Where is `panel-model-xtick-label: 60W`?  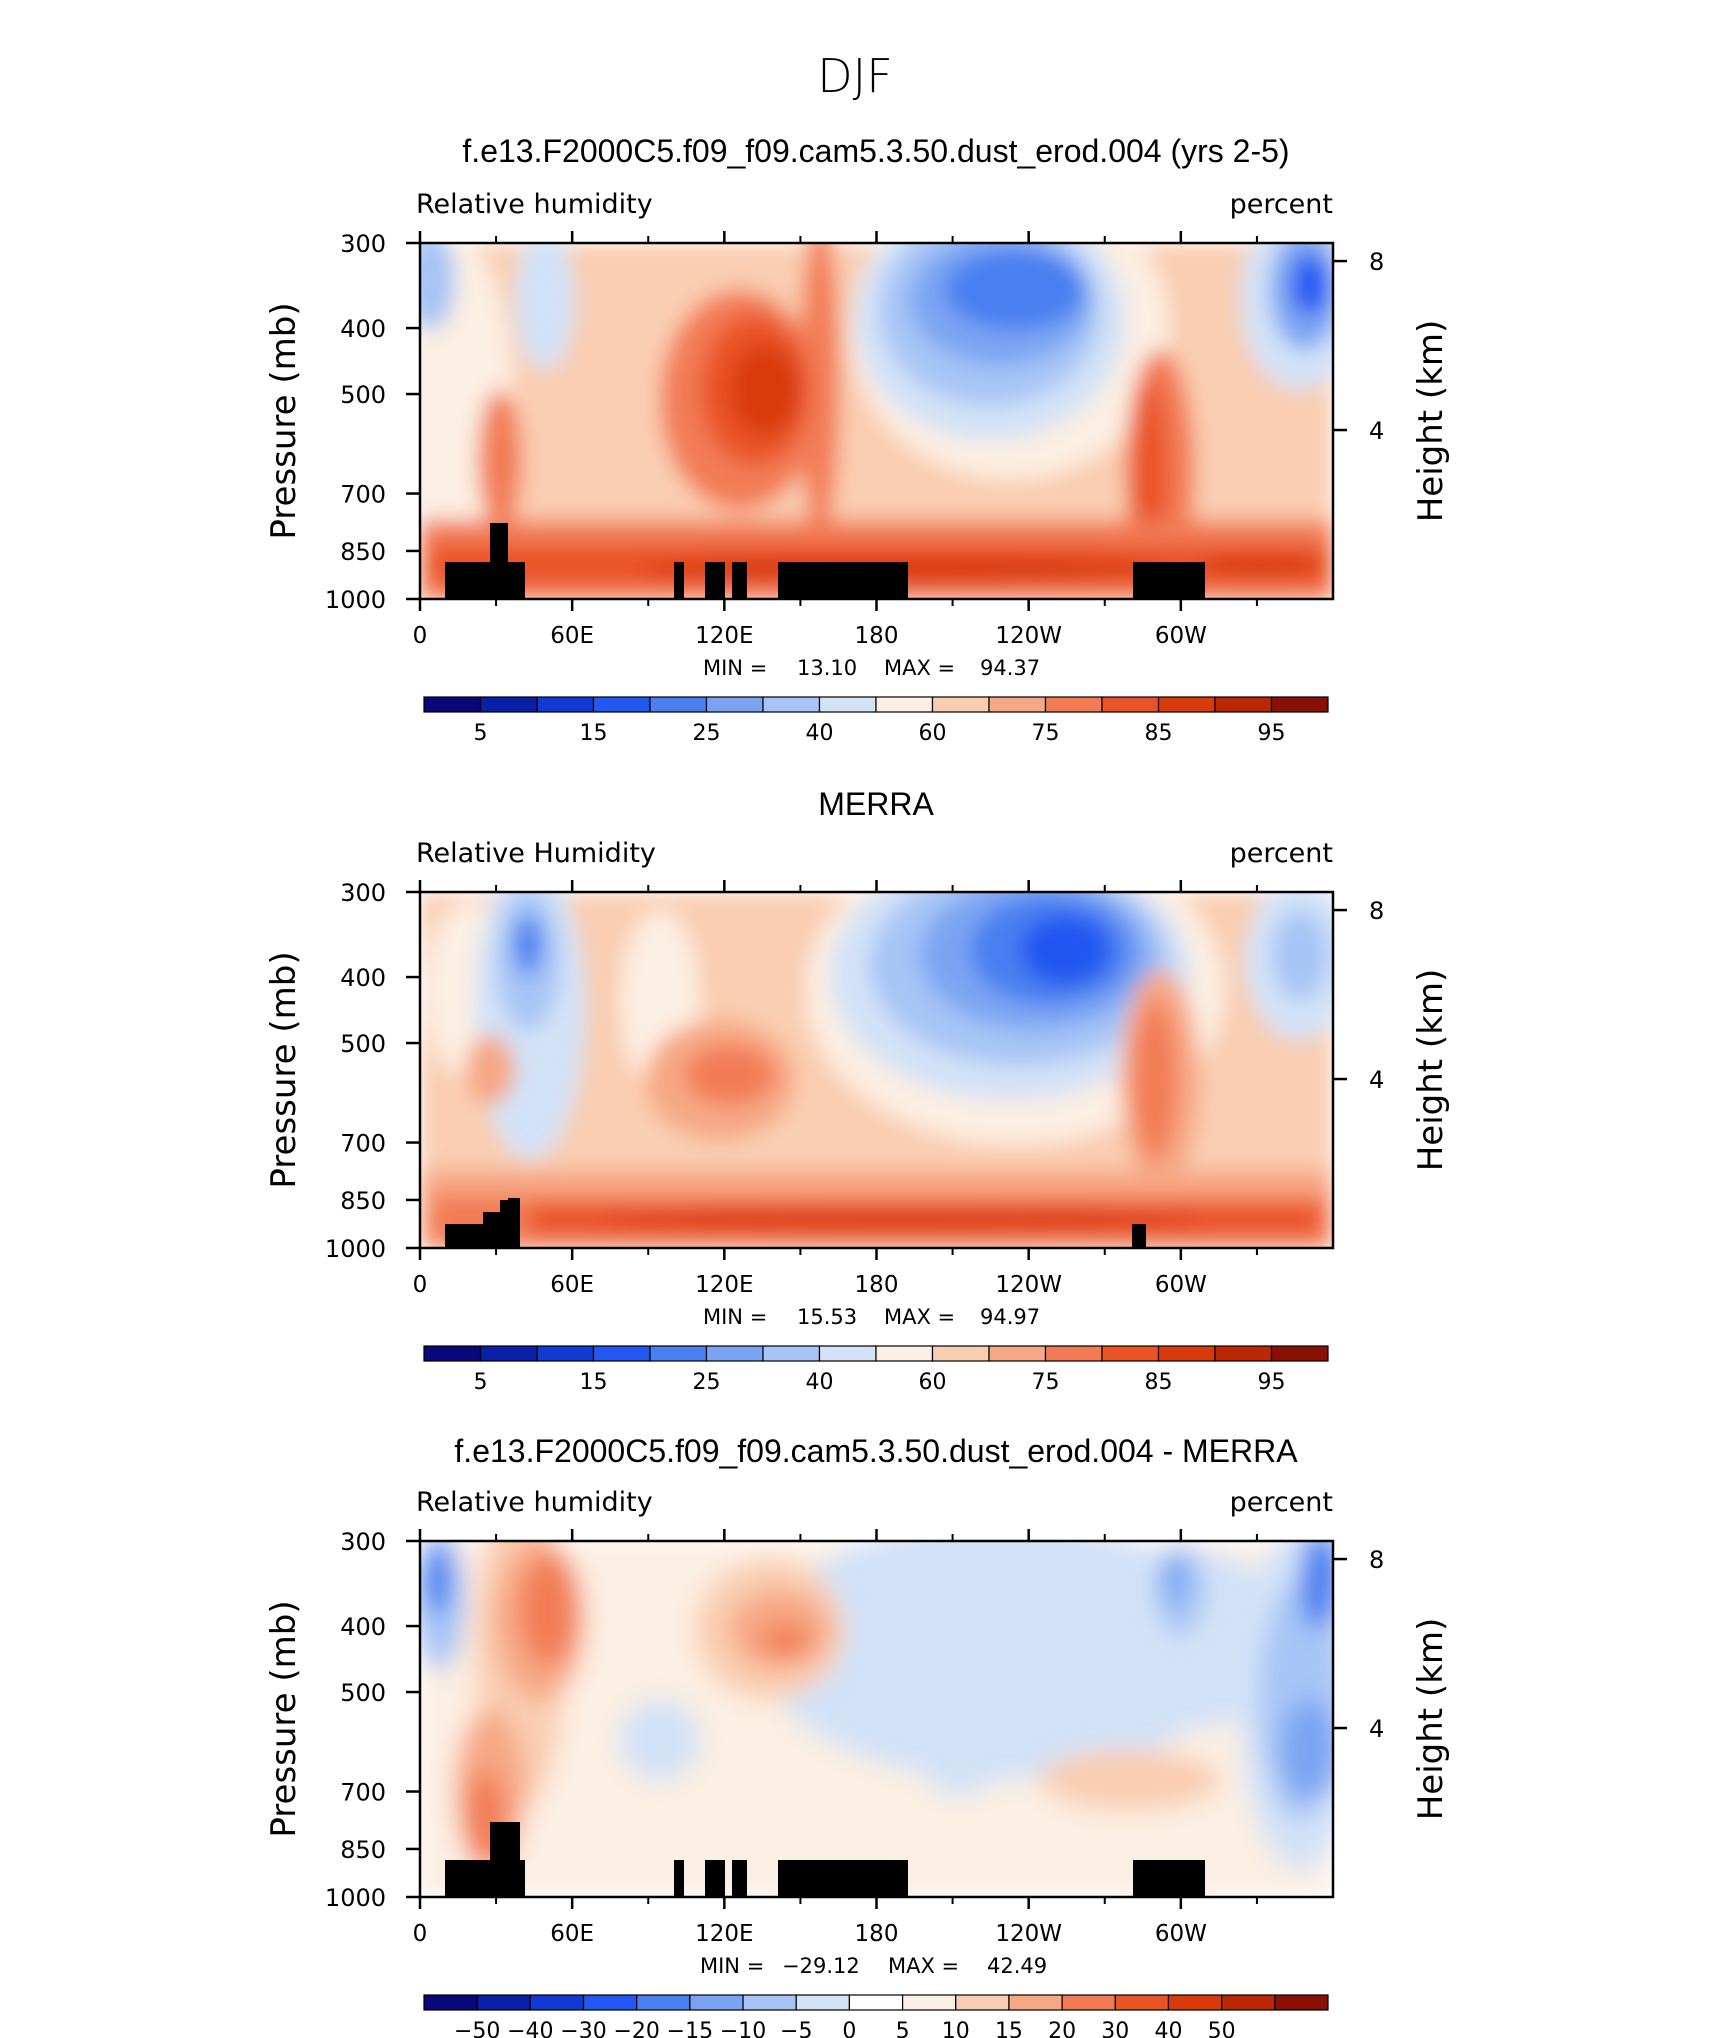
panel-model-xtick-label: 60W is located at coordinates (1181, 636).